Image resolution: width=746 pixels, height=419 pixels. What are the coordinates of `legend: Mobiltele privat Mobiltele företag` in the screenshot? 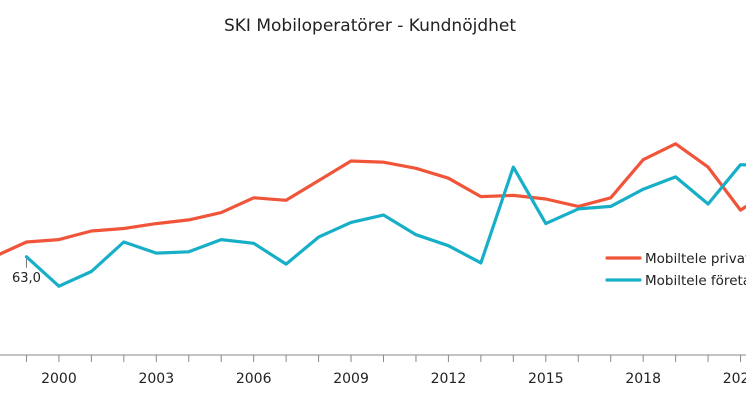 It's located at (675, 270).